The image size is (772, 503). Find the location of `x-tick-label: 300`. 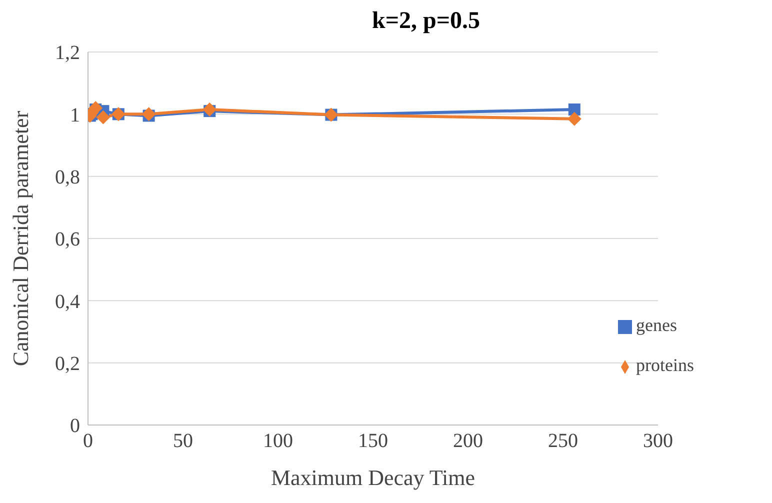

x-tick-label: 300 is located at coordinates (658, 441).